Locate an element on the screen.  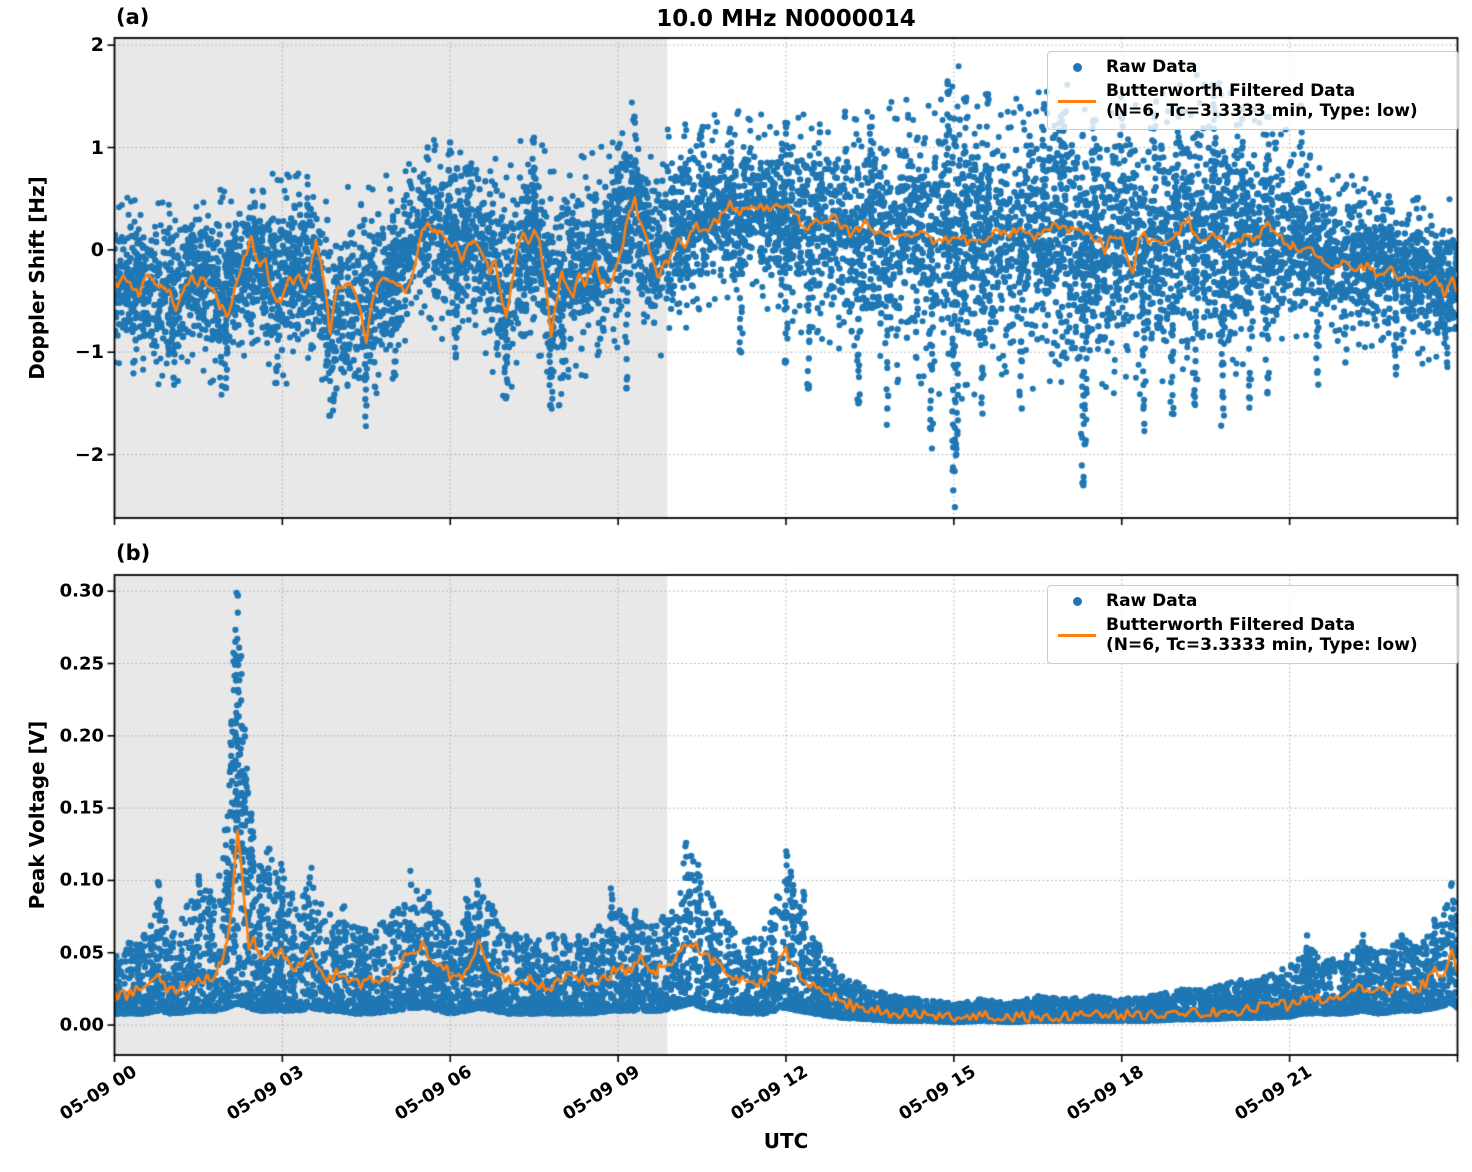
chart-title: 10.0 MHz N0000014 is located at coordinates (786, 19).